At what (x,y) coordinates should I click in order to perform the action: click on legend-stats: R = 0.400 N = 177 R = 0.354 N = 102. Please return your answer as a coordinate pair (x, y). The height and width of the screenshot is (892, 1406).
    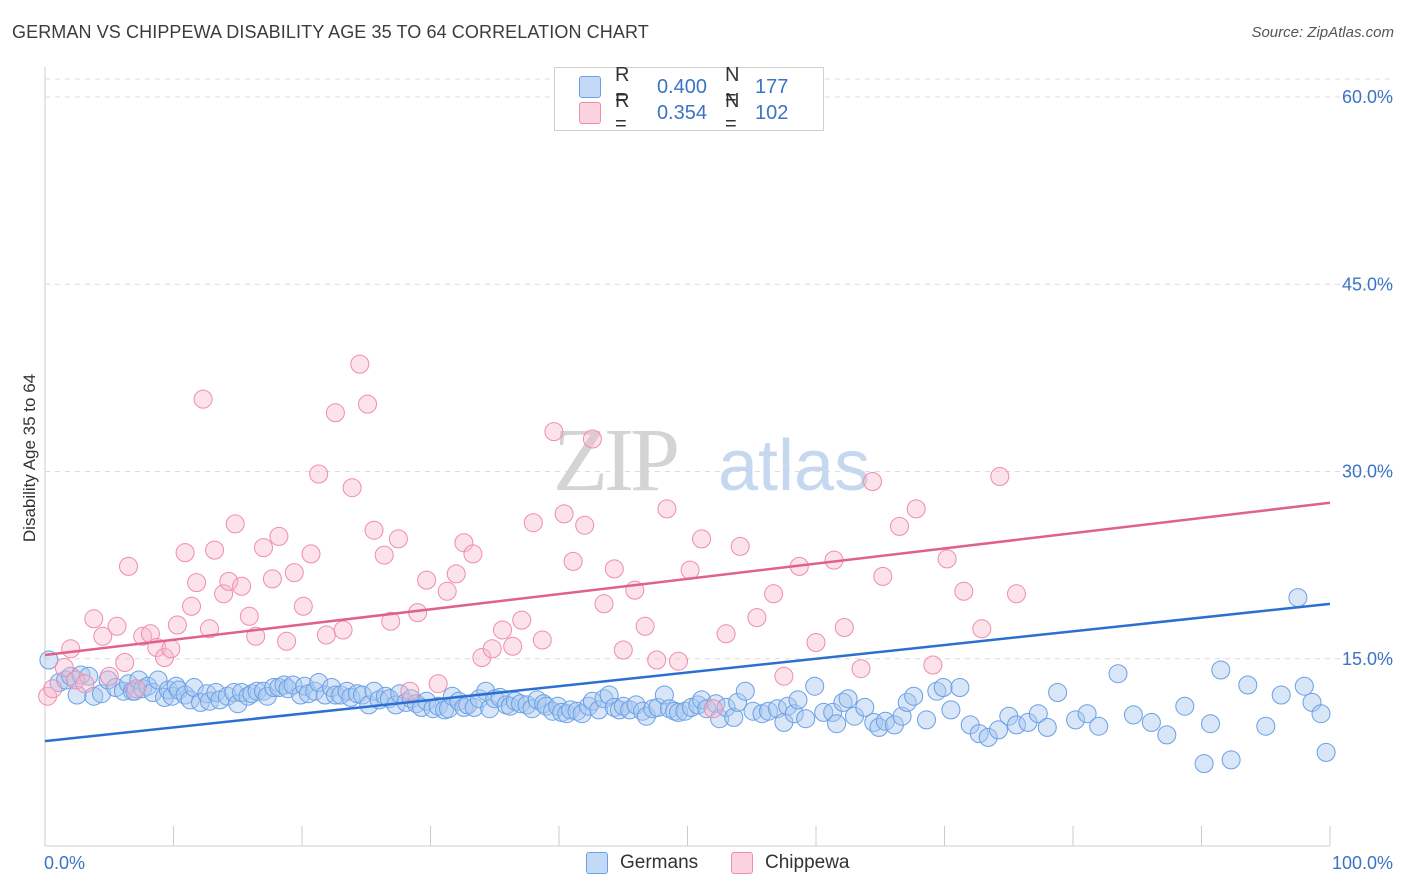
    Looking at the image, I should click on (689, 99).